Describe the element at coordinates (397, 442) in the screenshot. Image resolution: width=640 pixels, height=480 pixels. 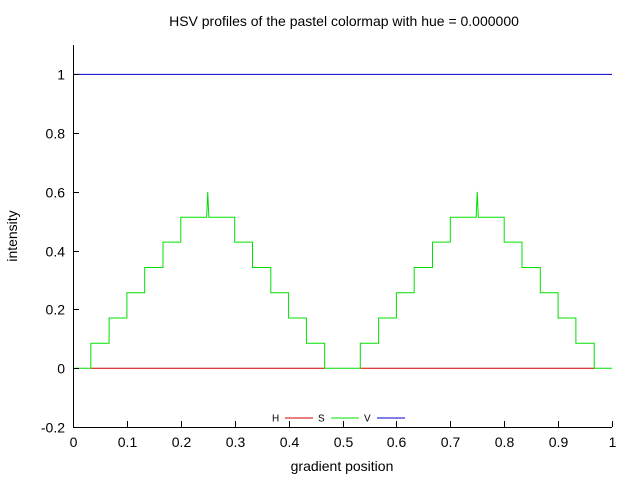
I see `x-tick-label: 0.6` at that location.